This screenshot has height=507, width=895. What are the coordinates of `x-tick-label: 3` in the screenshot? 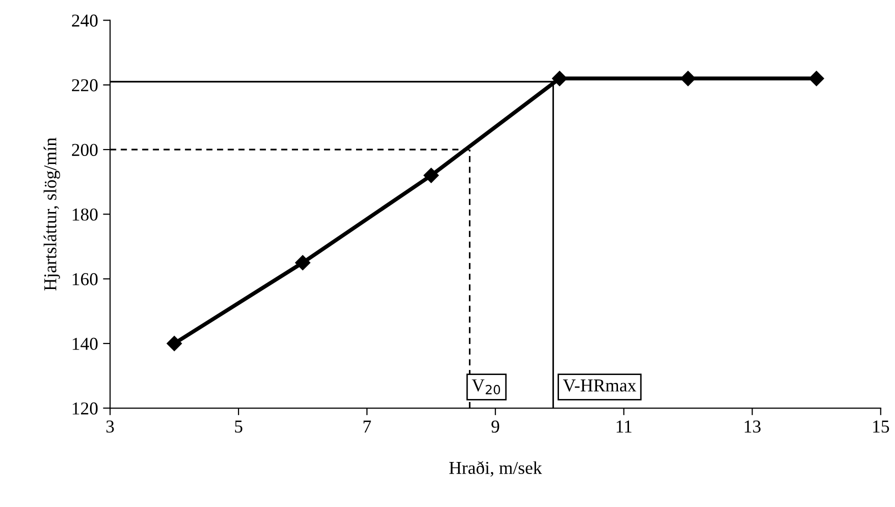 It's located at (110, 426).